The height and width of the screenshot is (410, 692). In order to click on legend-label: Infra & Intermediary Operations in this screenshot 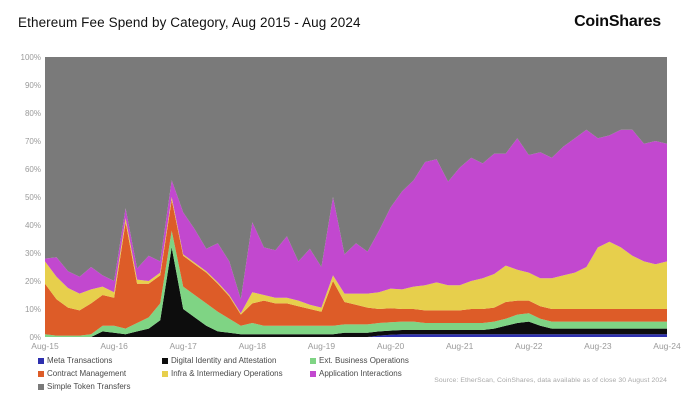, I will do `click(227, 373)`.